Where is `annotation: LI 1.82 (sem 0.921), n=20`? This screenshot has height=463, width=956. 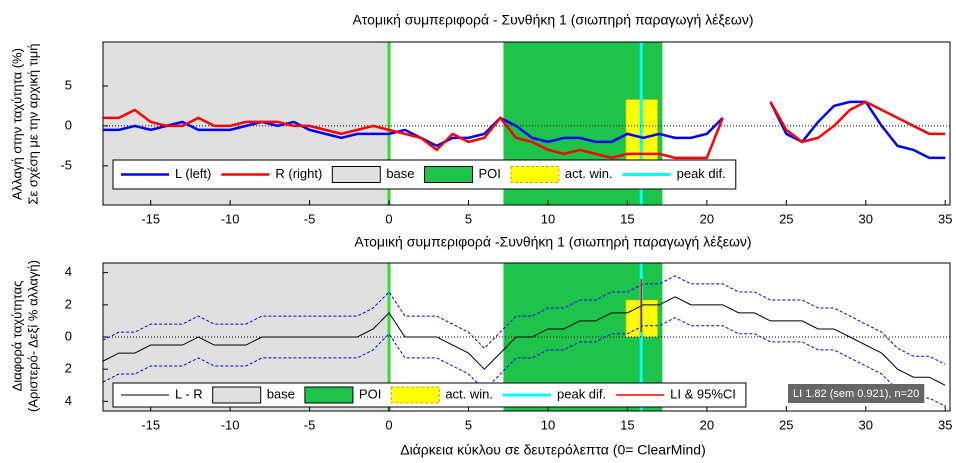 annotation: LI 1.82 (sem 0.921), n=20 is located at coordinates (856, 394).